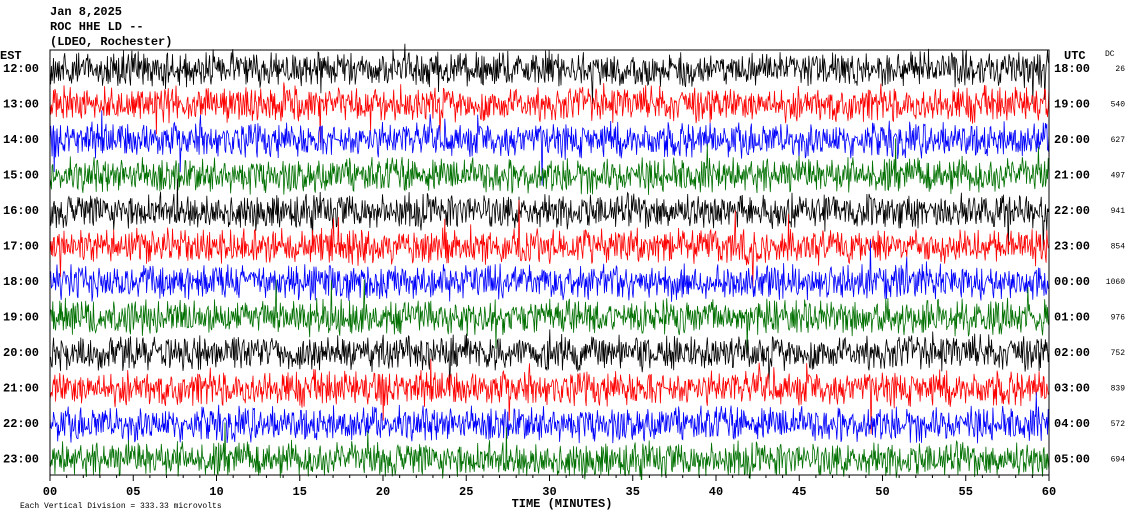  Describe the element at coordinates (1072, 460) in the screenshot. I see `utc-label: 05:00` at that location.